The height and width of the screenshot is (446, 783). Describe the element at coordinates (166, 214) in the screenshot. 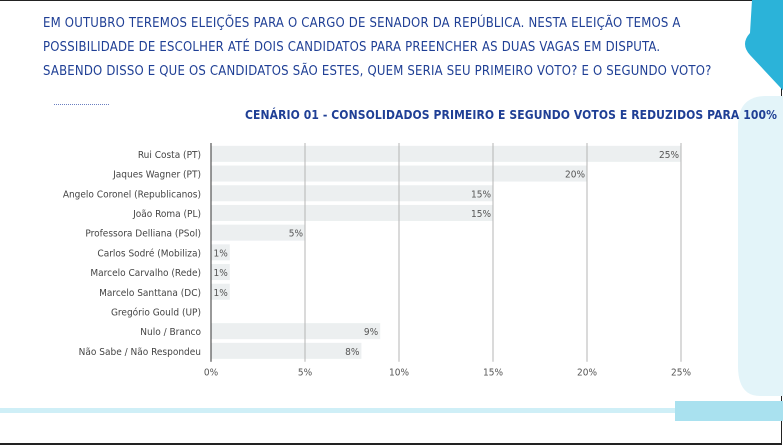

I see `category-label: João Roma (PL)` at that location.